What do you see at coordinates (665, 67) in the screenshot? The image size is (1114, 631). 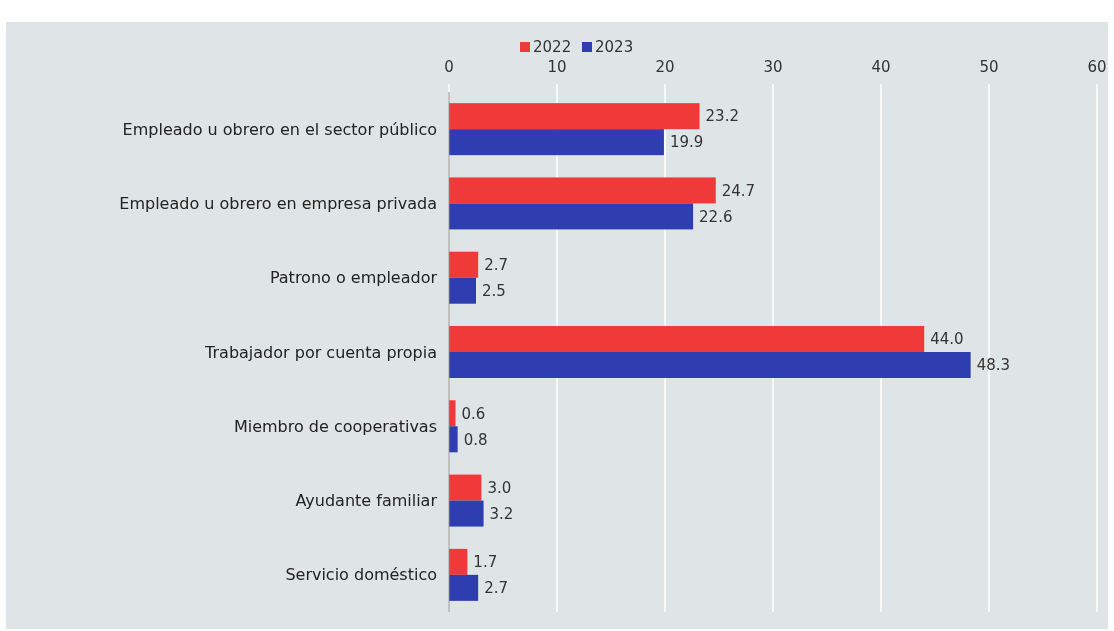 I see `x-tick-label: 20` at bounding box center [665, 67].